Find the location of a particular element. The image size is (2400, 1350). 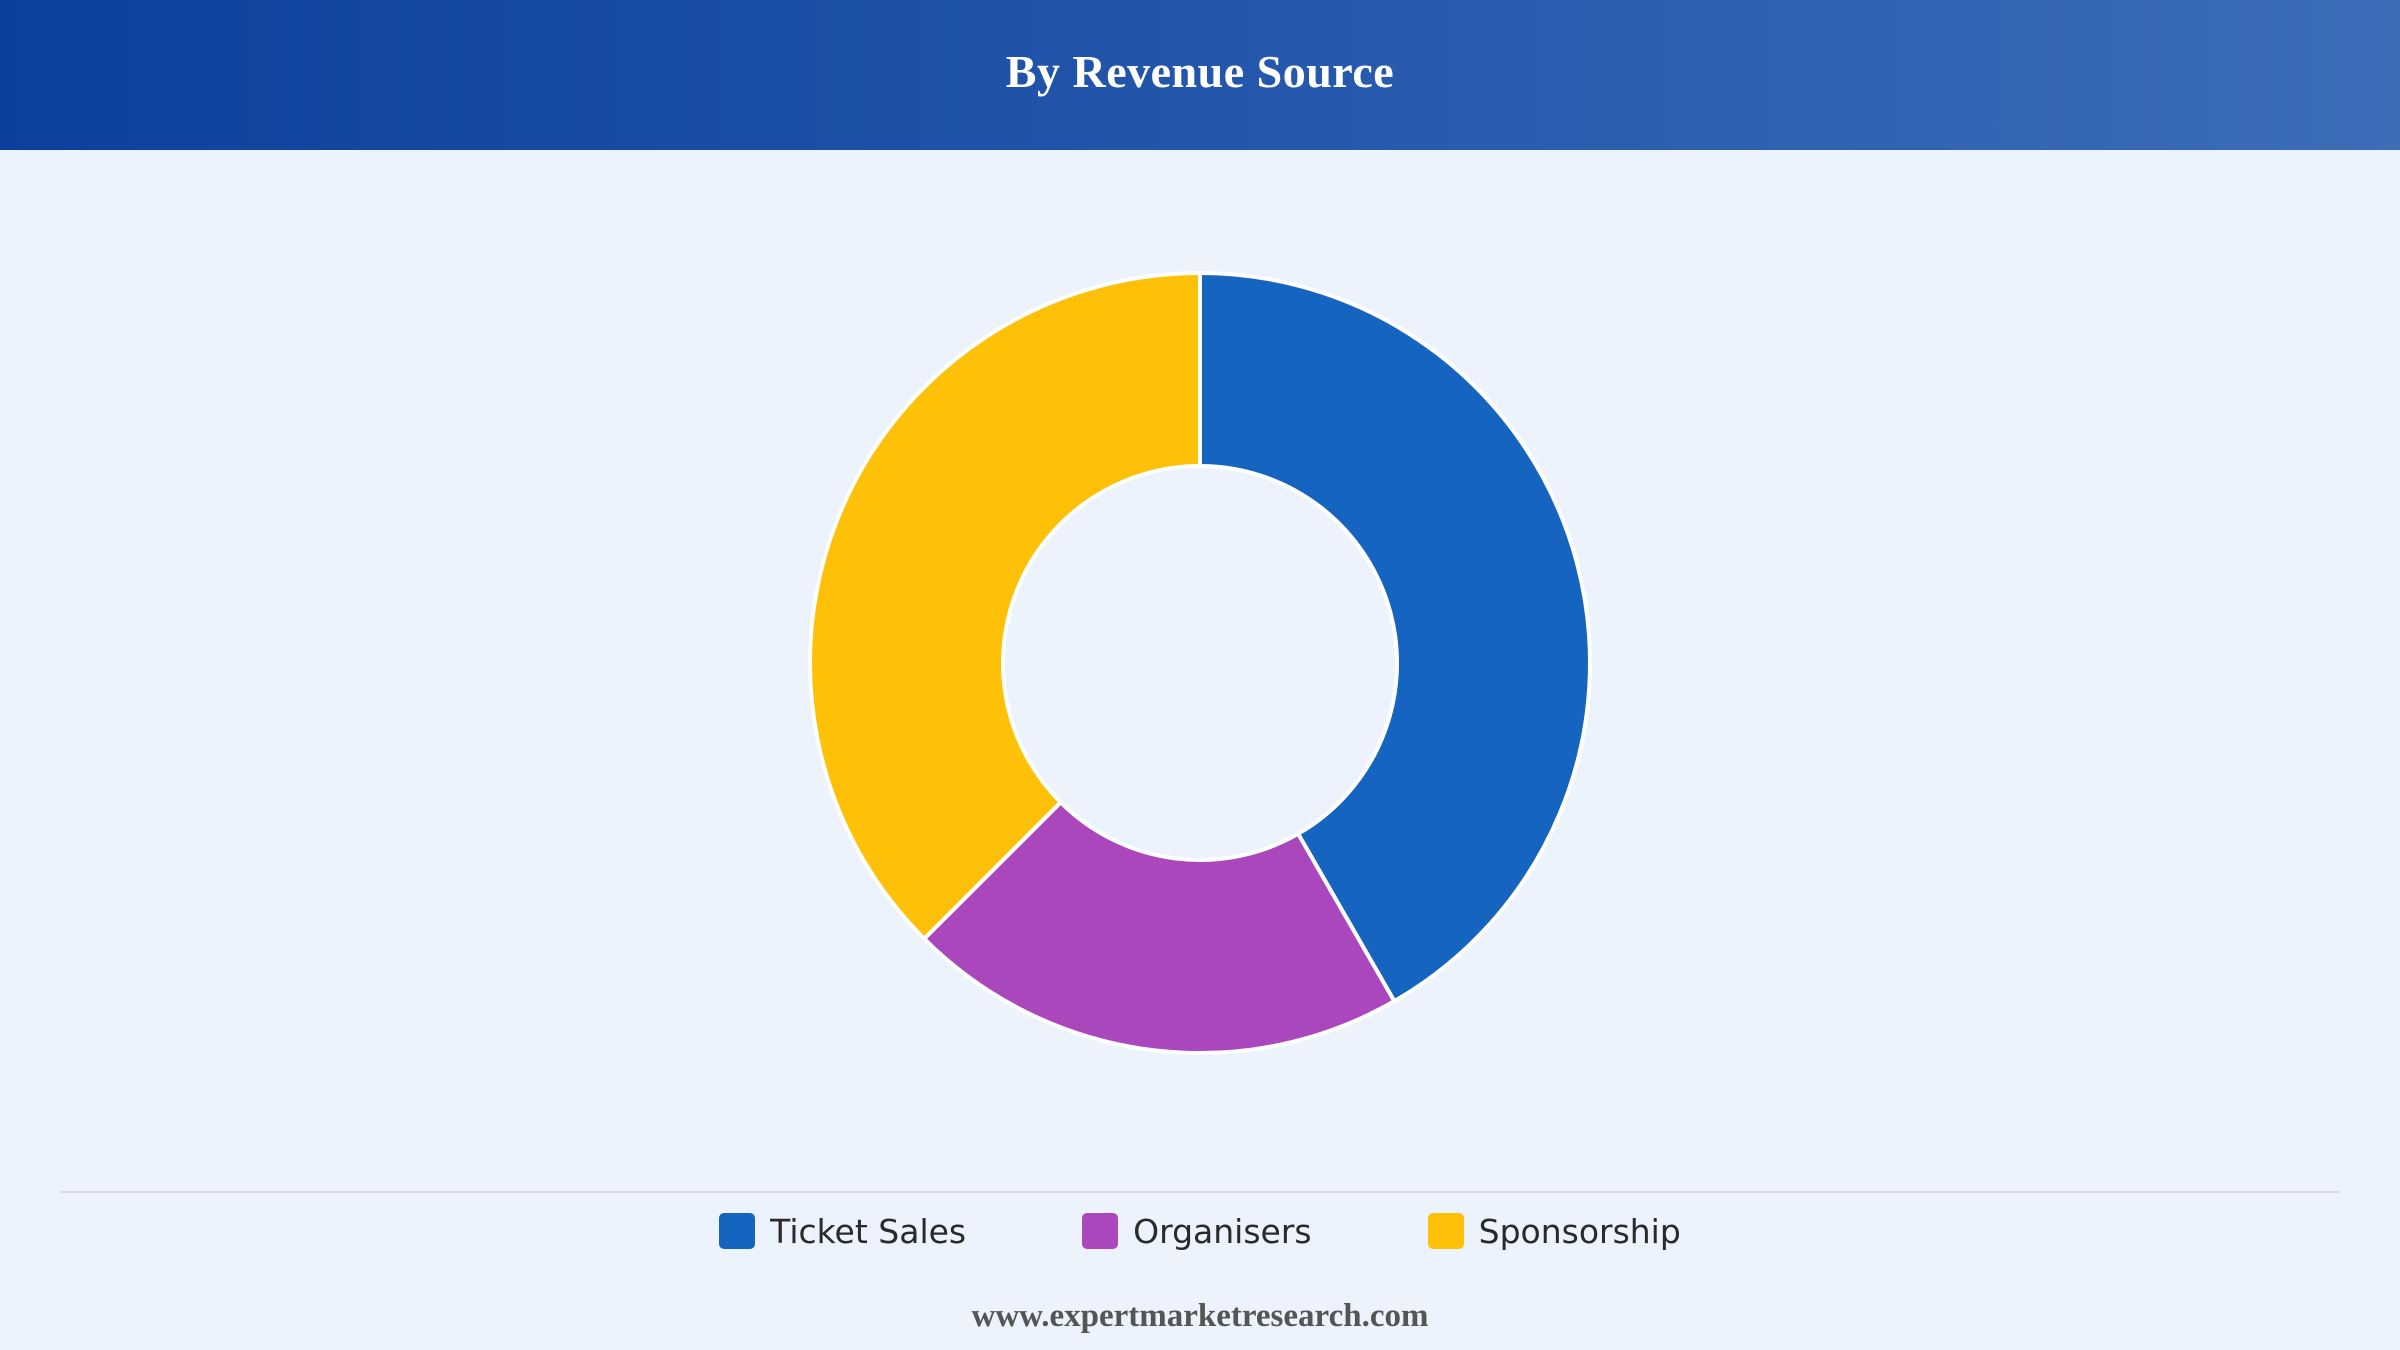

legend-item-ticket-sales: Ticket Sales is located at coordinates (842, 1231).